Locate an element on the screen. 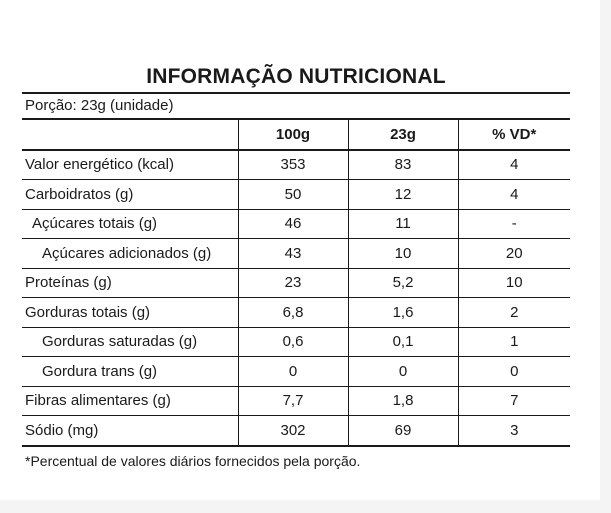 Image resolution: width=611 pixels, height=513 pixels. value-per-portion: 12 is located at coordinates (402, 194).